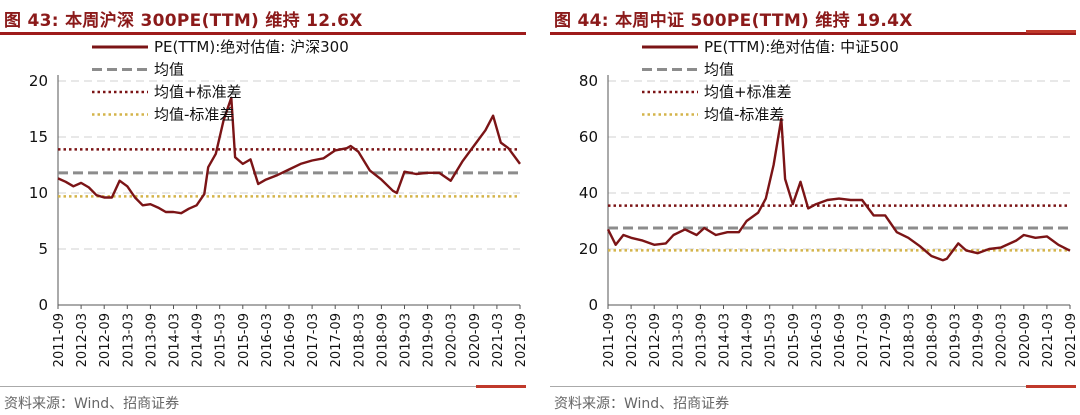 This screenshot has height=415, width=1080. What do you see at coordinates (733, 21) in the screenshot?
I see `chart-title: 图 44: 本周中证 500PE(TTM) 维持 19.4X` at bounding box center [733, 21].